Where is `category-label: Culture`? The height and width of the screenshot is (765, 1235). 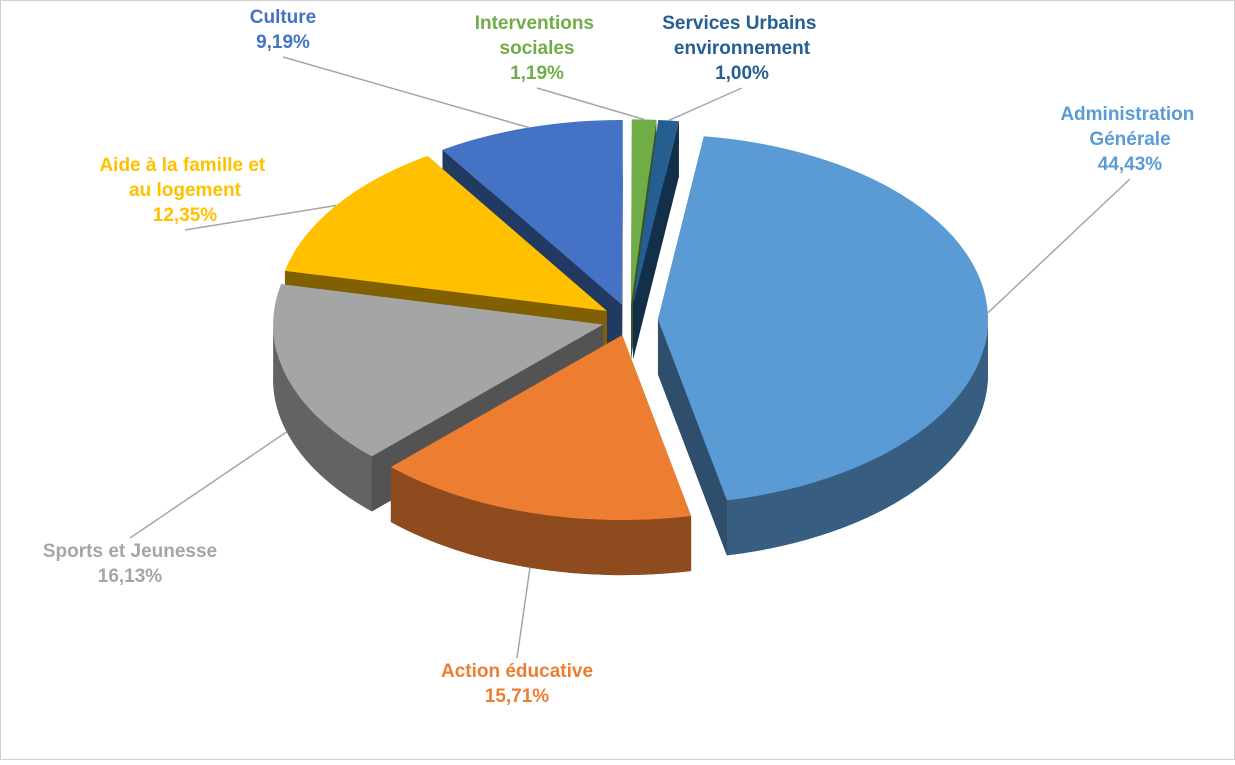 category-label: Culture is located at coordinates (283, 17).